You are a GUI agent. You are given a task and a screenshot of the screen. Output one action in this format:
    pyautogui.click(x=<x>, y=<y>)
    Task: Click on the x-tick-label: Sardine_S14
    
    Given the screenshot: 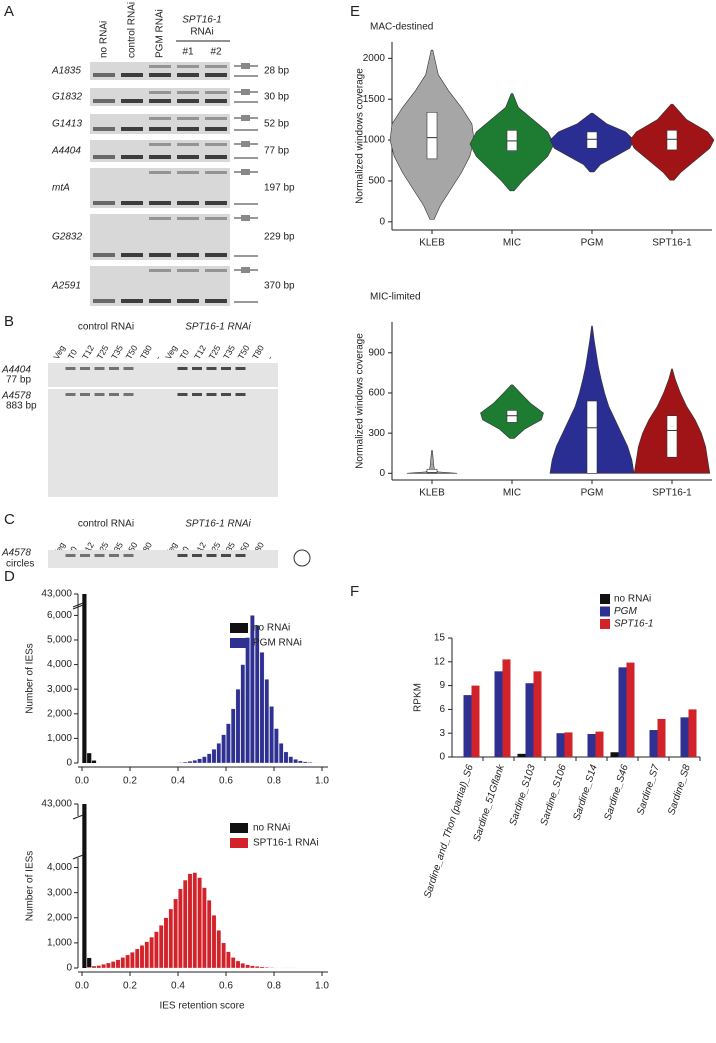 What is the action you would take?
    pyautogui.click(x=586, y=792)
    